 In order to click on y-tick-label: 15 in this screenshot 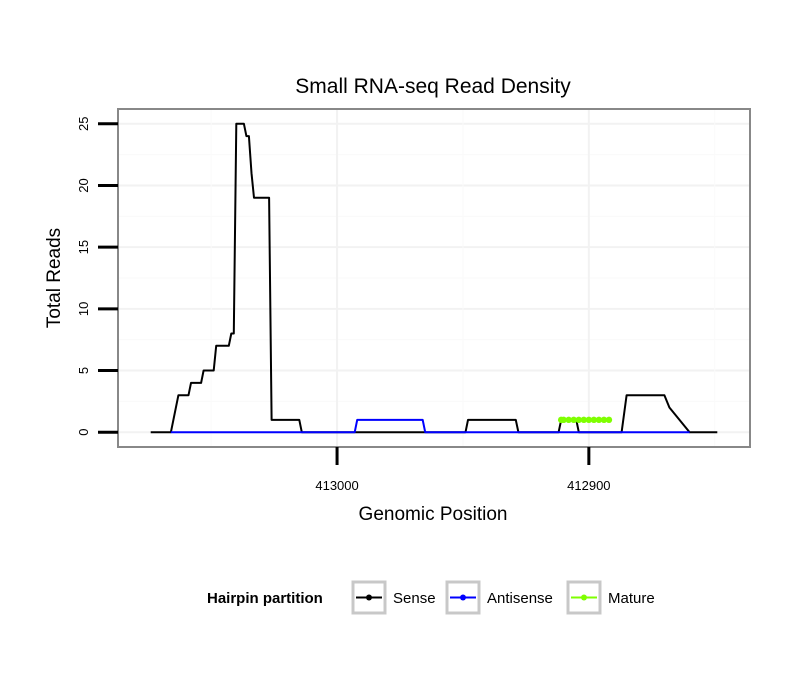, I will do `click(83, 247)`.